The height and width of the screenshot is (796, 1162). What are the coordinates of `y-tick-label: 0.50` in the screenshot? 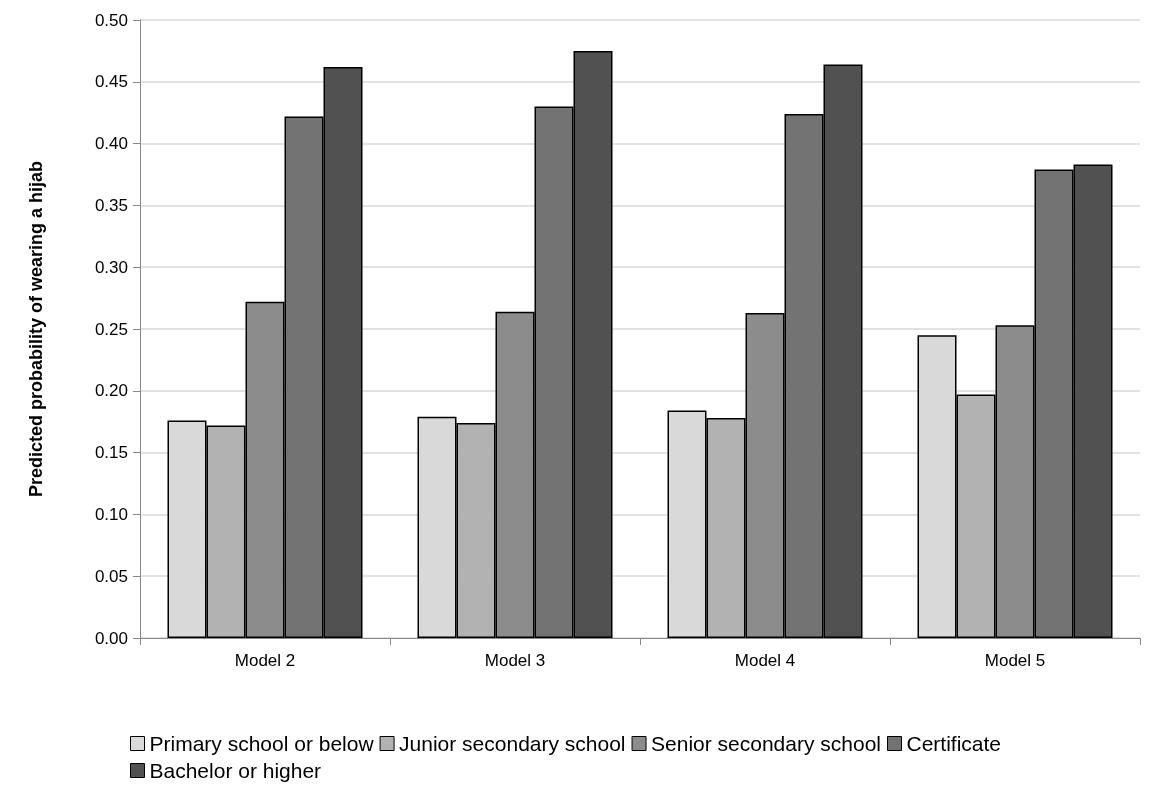 It's located at (111, 20).